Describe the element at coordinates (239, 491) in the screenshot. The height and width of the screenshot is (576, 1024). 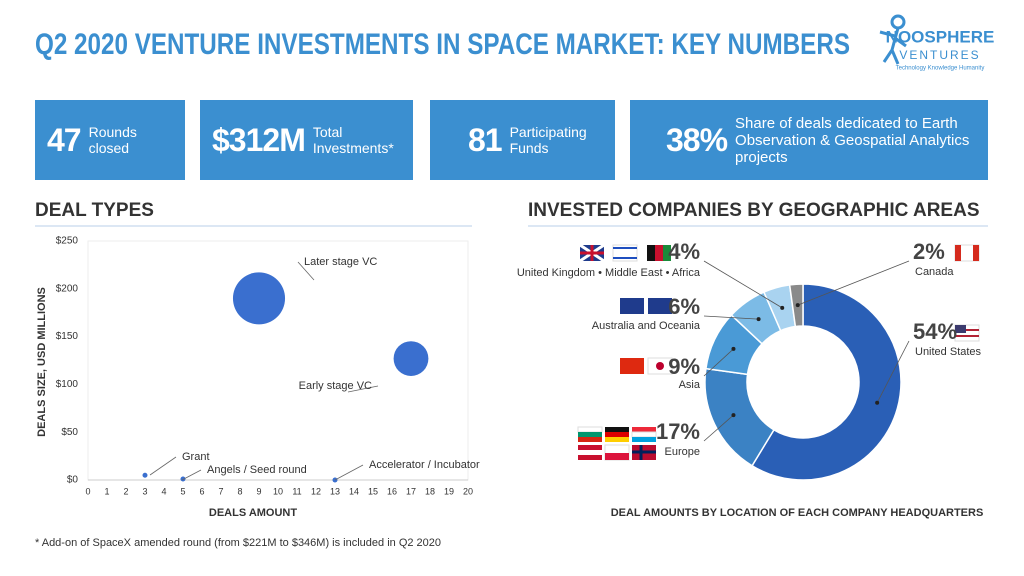
I see `x-tick-label: 8` at that location.